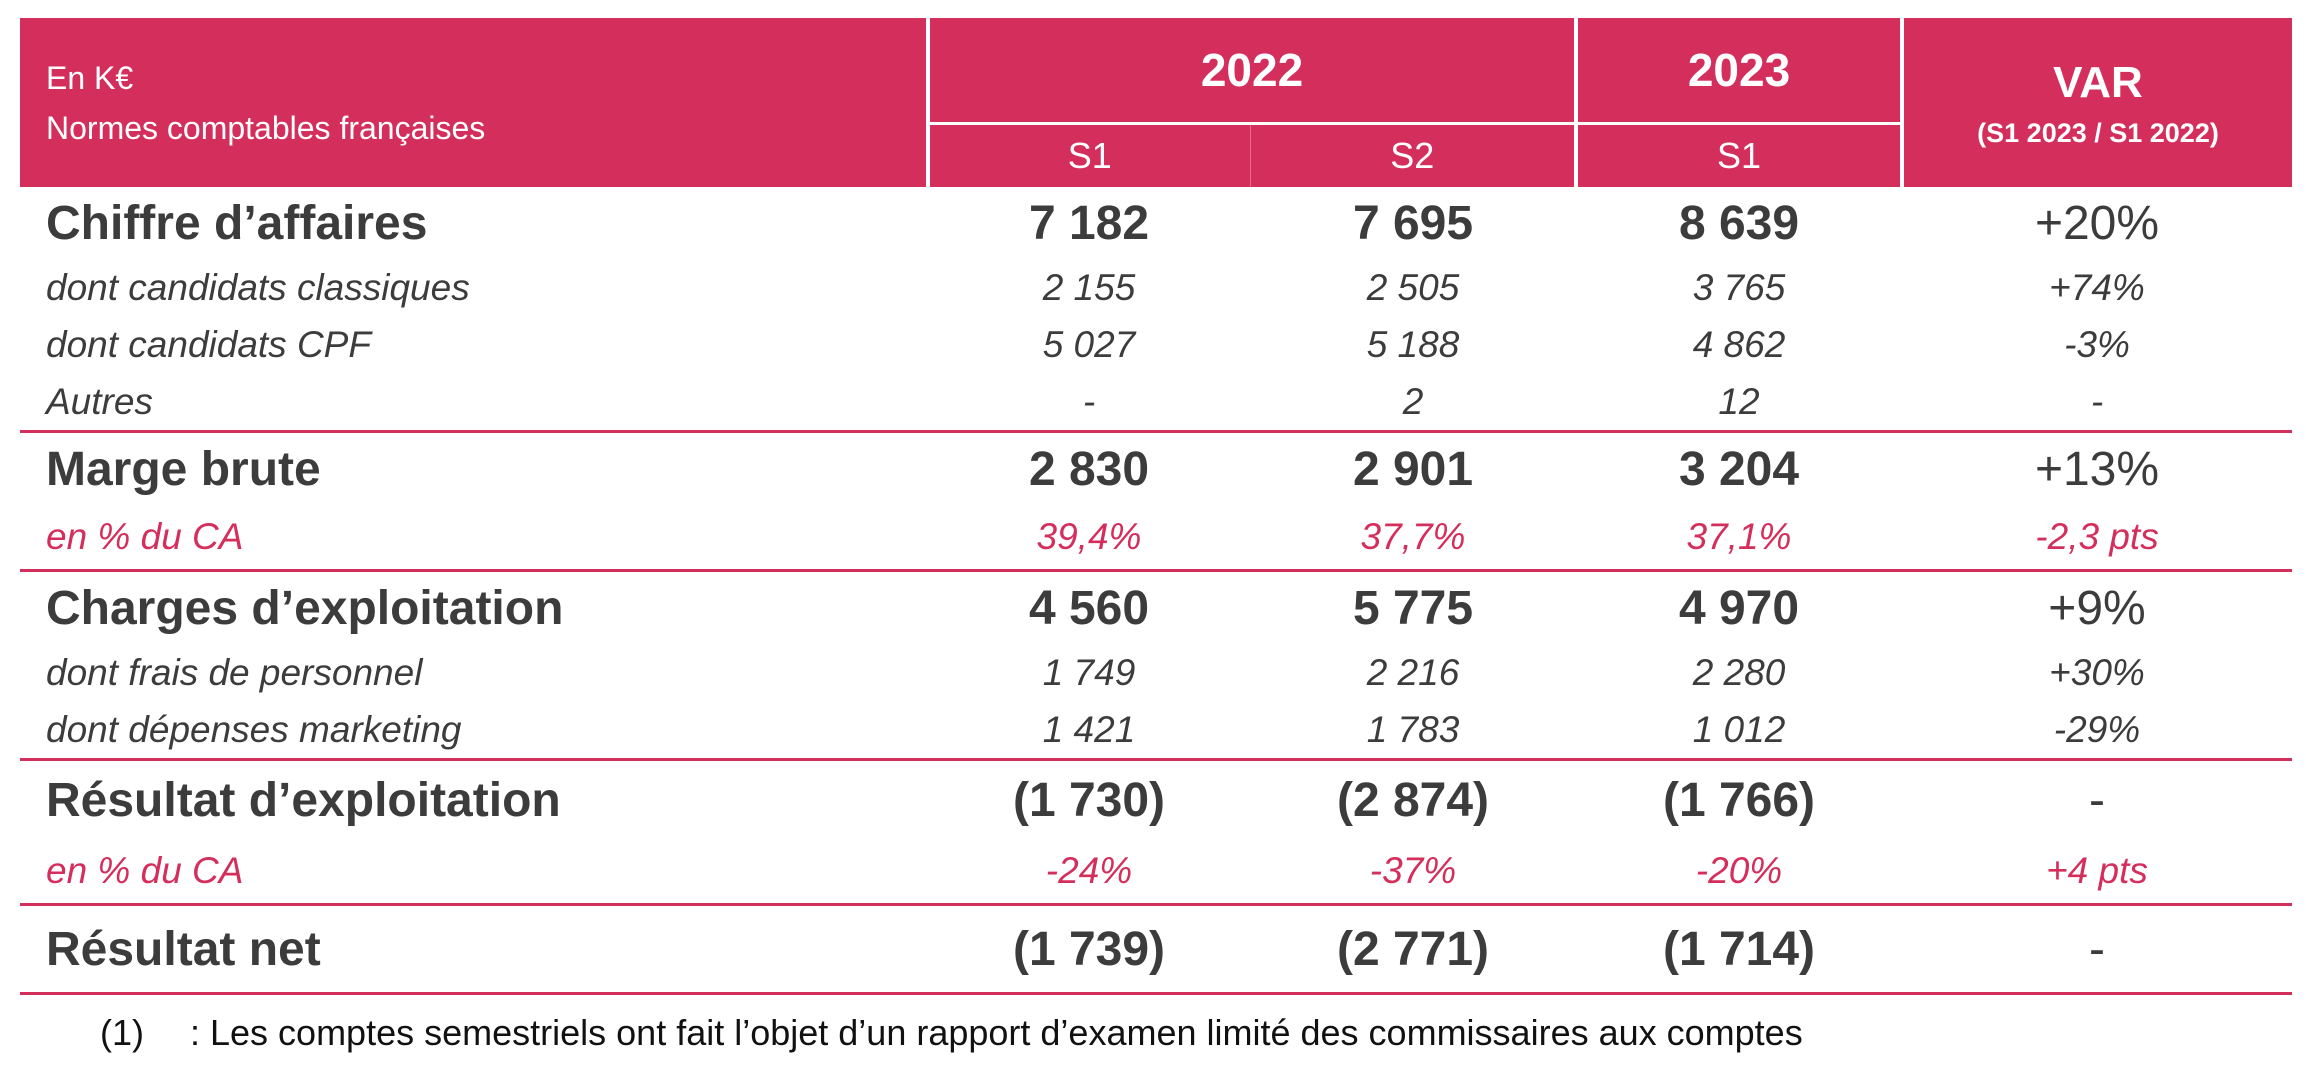 The height and width of the screenshot is (1082, 2306). What do you see at coordinates (1739, 403) in the screenshot?
I see `value-s1-2023: 12` at bounding box center [1739, 403].